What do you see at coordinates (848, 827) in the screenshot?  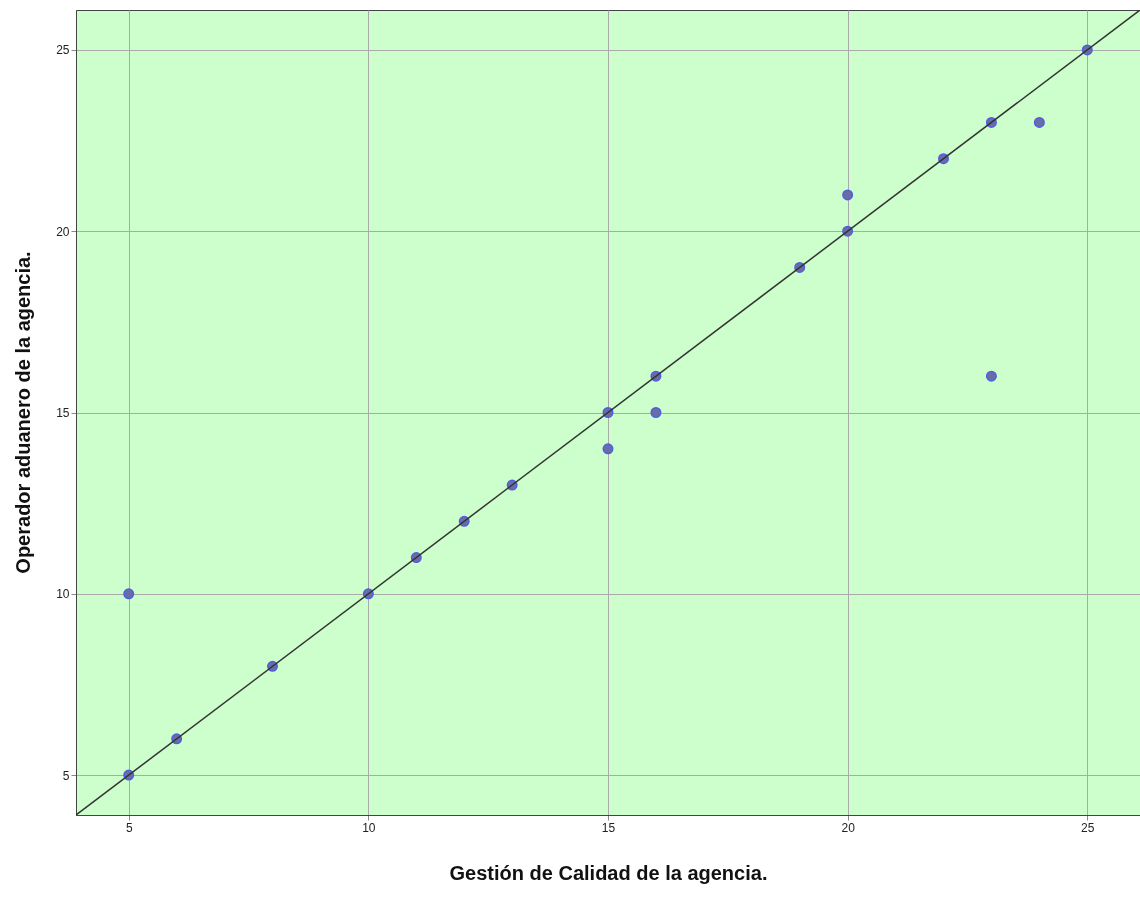 I see `x-tick-label: 20` at bounding box center [848, 827].